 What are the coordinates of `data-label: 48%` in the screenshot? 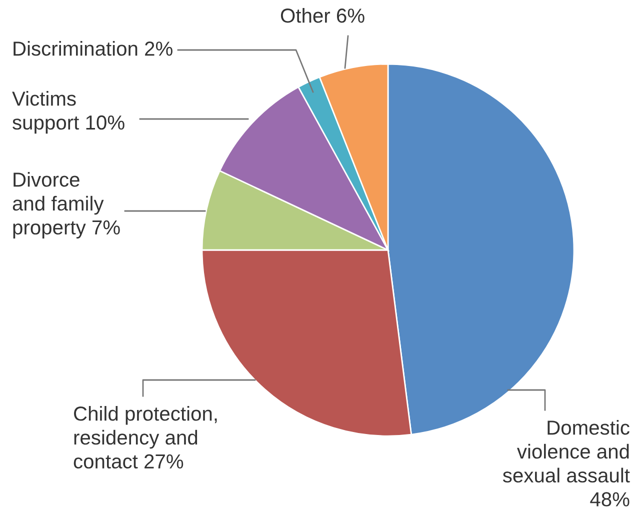 It's located at (610, 499).